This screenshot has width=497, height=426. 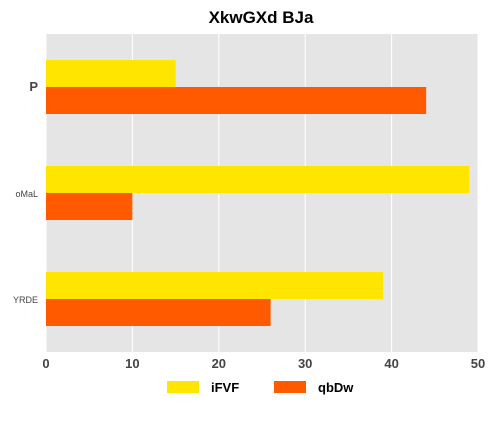 I want to click on category-label: oMaL, so click(x=26, y=194).